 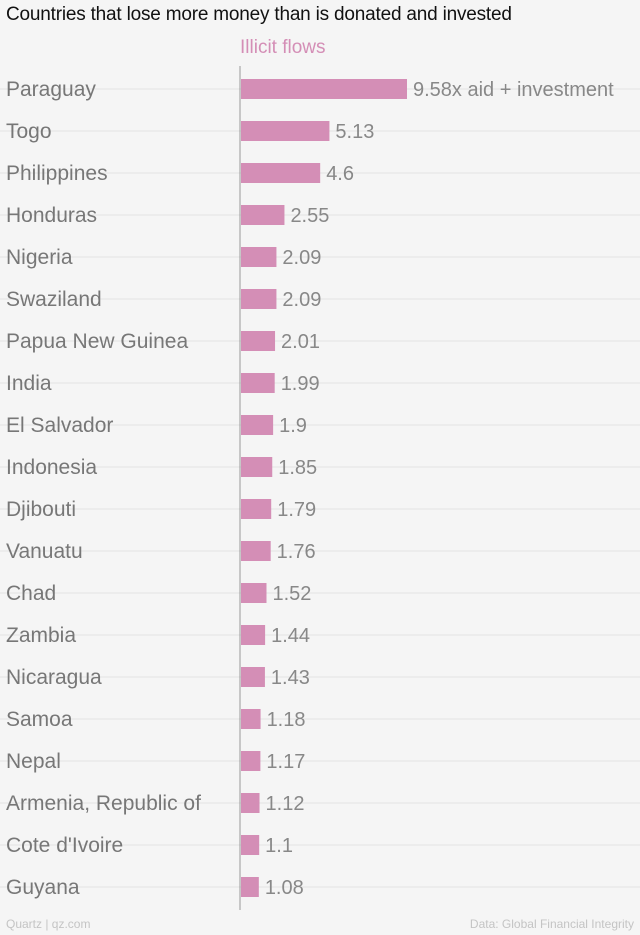 I want to click on category-label: Chad, so click(x=31, y=593).